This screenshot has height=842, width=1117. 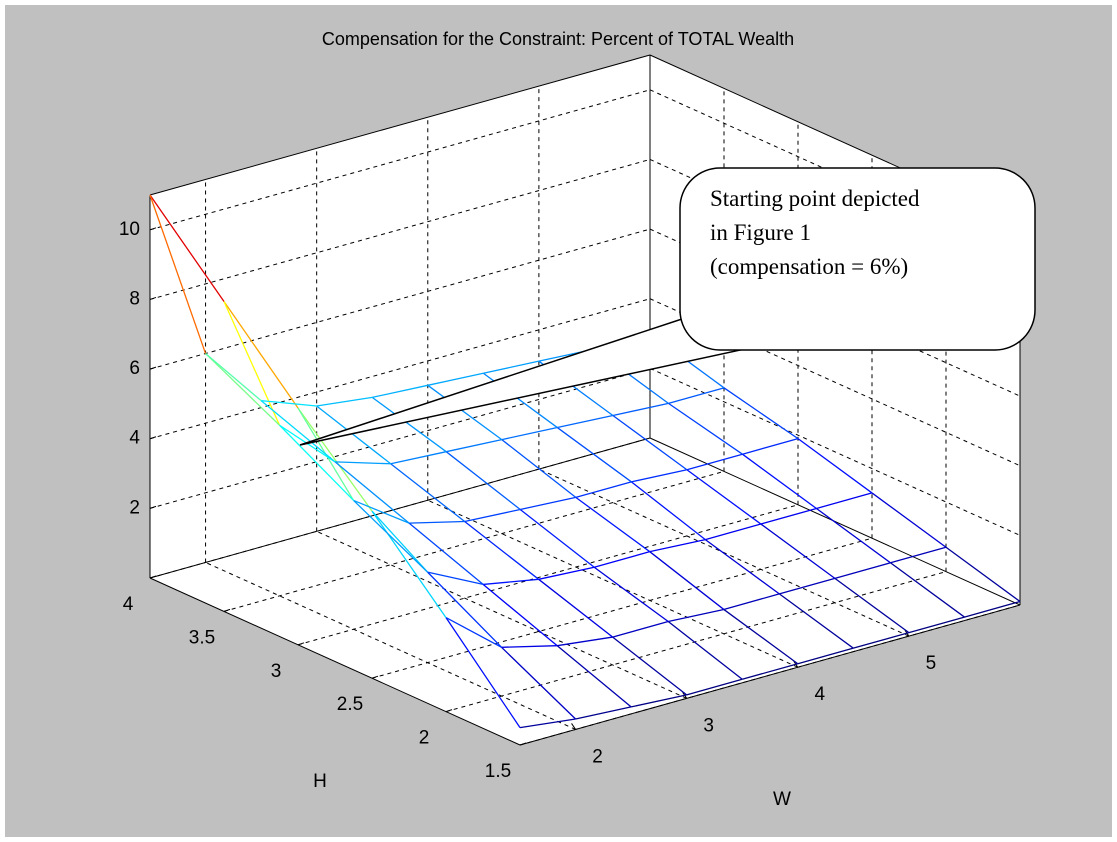 I want to click on y-axis-label: H, so click(x=320, y=781).